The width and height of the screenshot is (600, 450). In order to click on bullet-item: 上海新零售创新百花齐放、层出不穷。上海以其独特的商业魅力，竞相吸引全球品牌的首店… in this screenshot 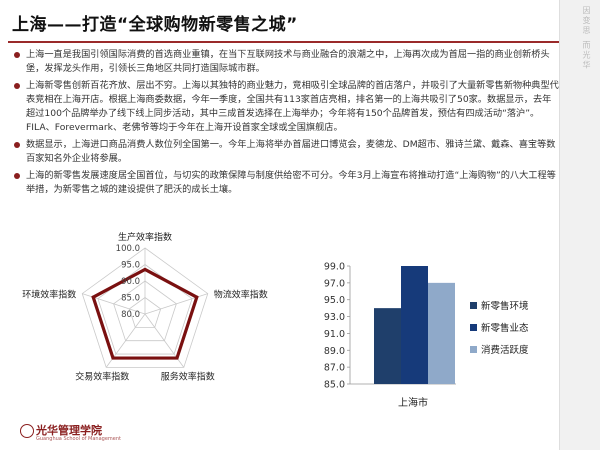, I will do `click(287, 107)`.